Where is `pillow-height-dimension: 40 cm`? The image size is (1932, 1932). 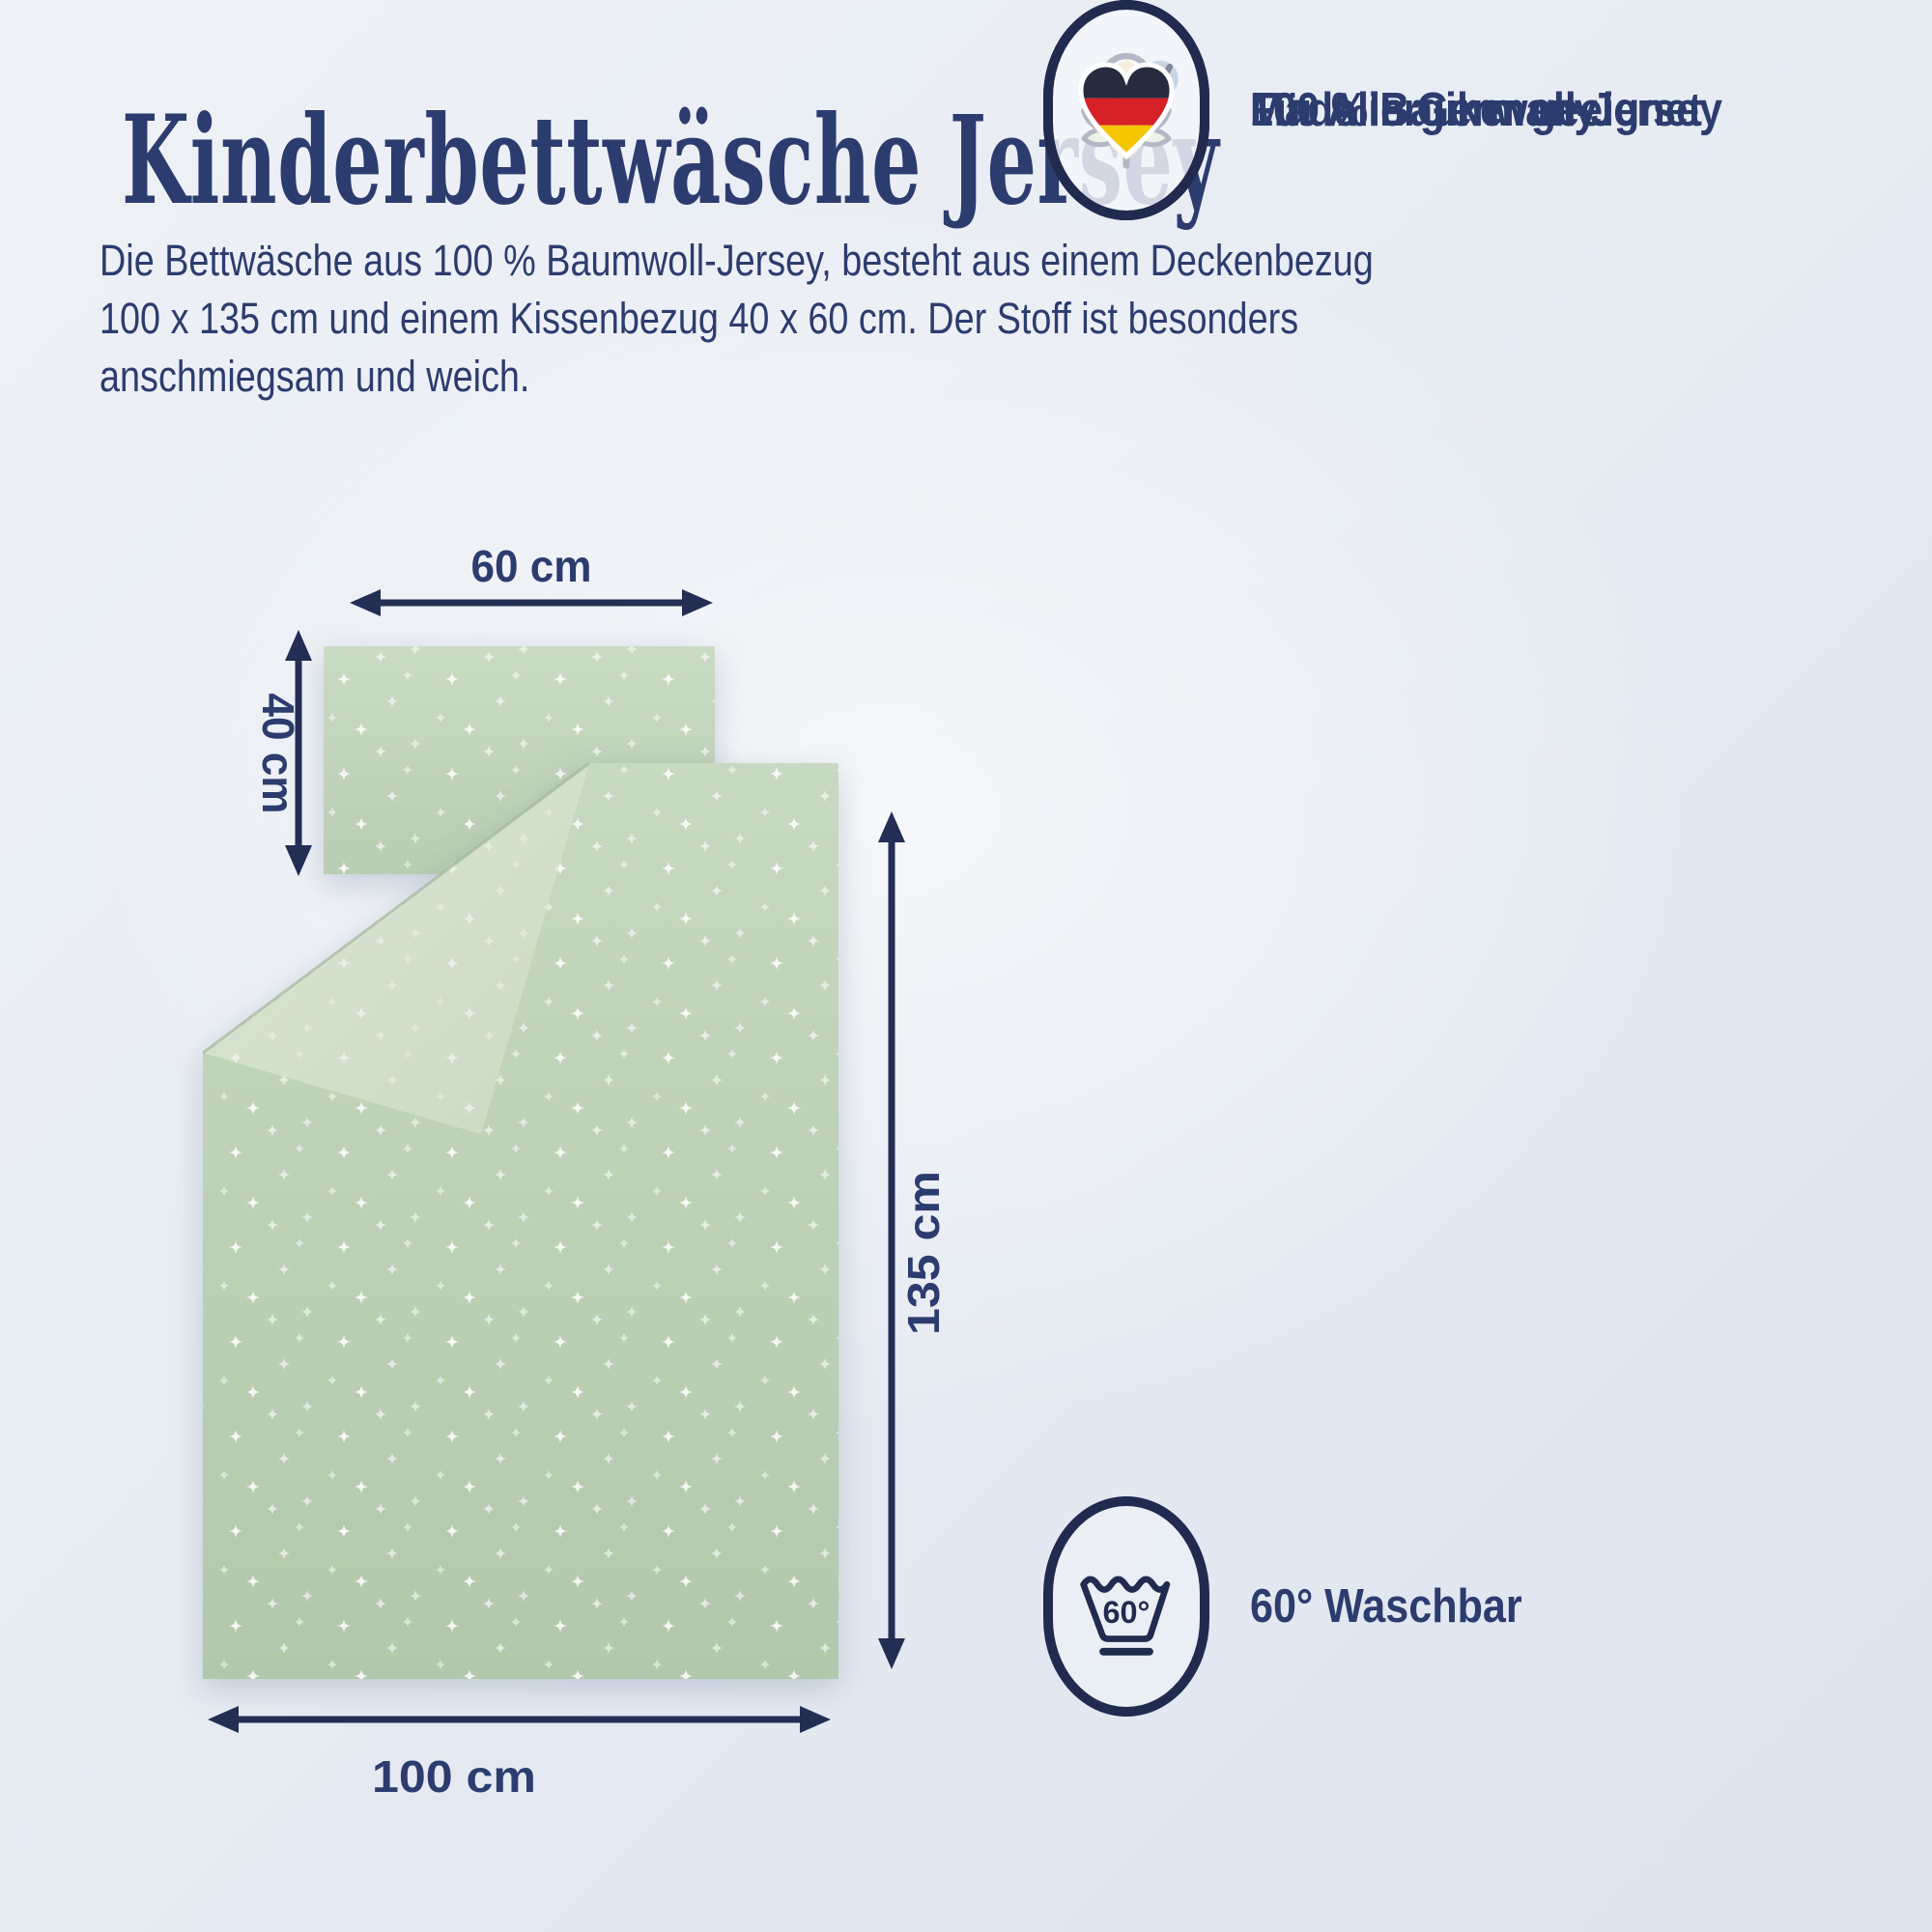 pillow-height-dimension: 40 cm is located at coordinates (282, 753).